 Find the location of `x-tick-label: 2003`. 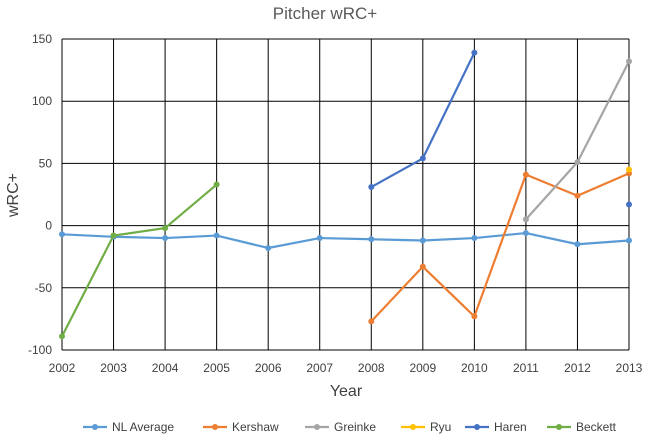

x-tick-label: 2003 is located at coordinates (113, 368).